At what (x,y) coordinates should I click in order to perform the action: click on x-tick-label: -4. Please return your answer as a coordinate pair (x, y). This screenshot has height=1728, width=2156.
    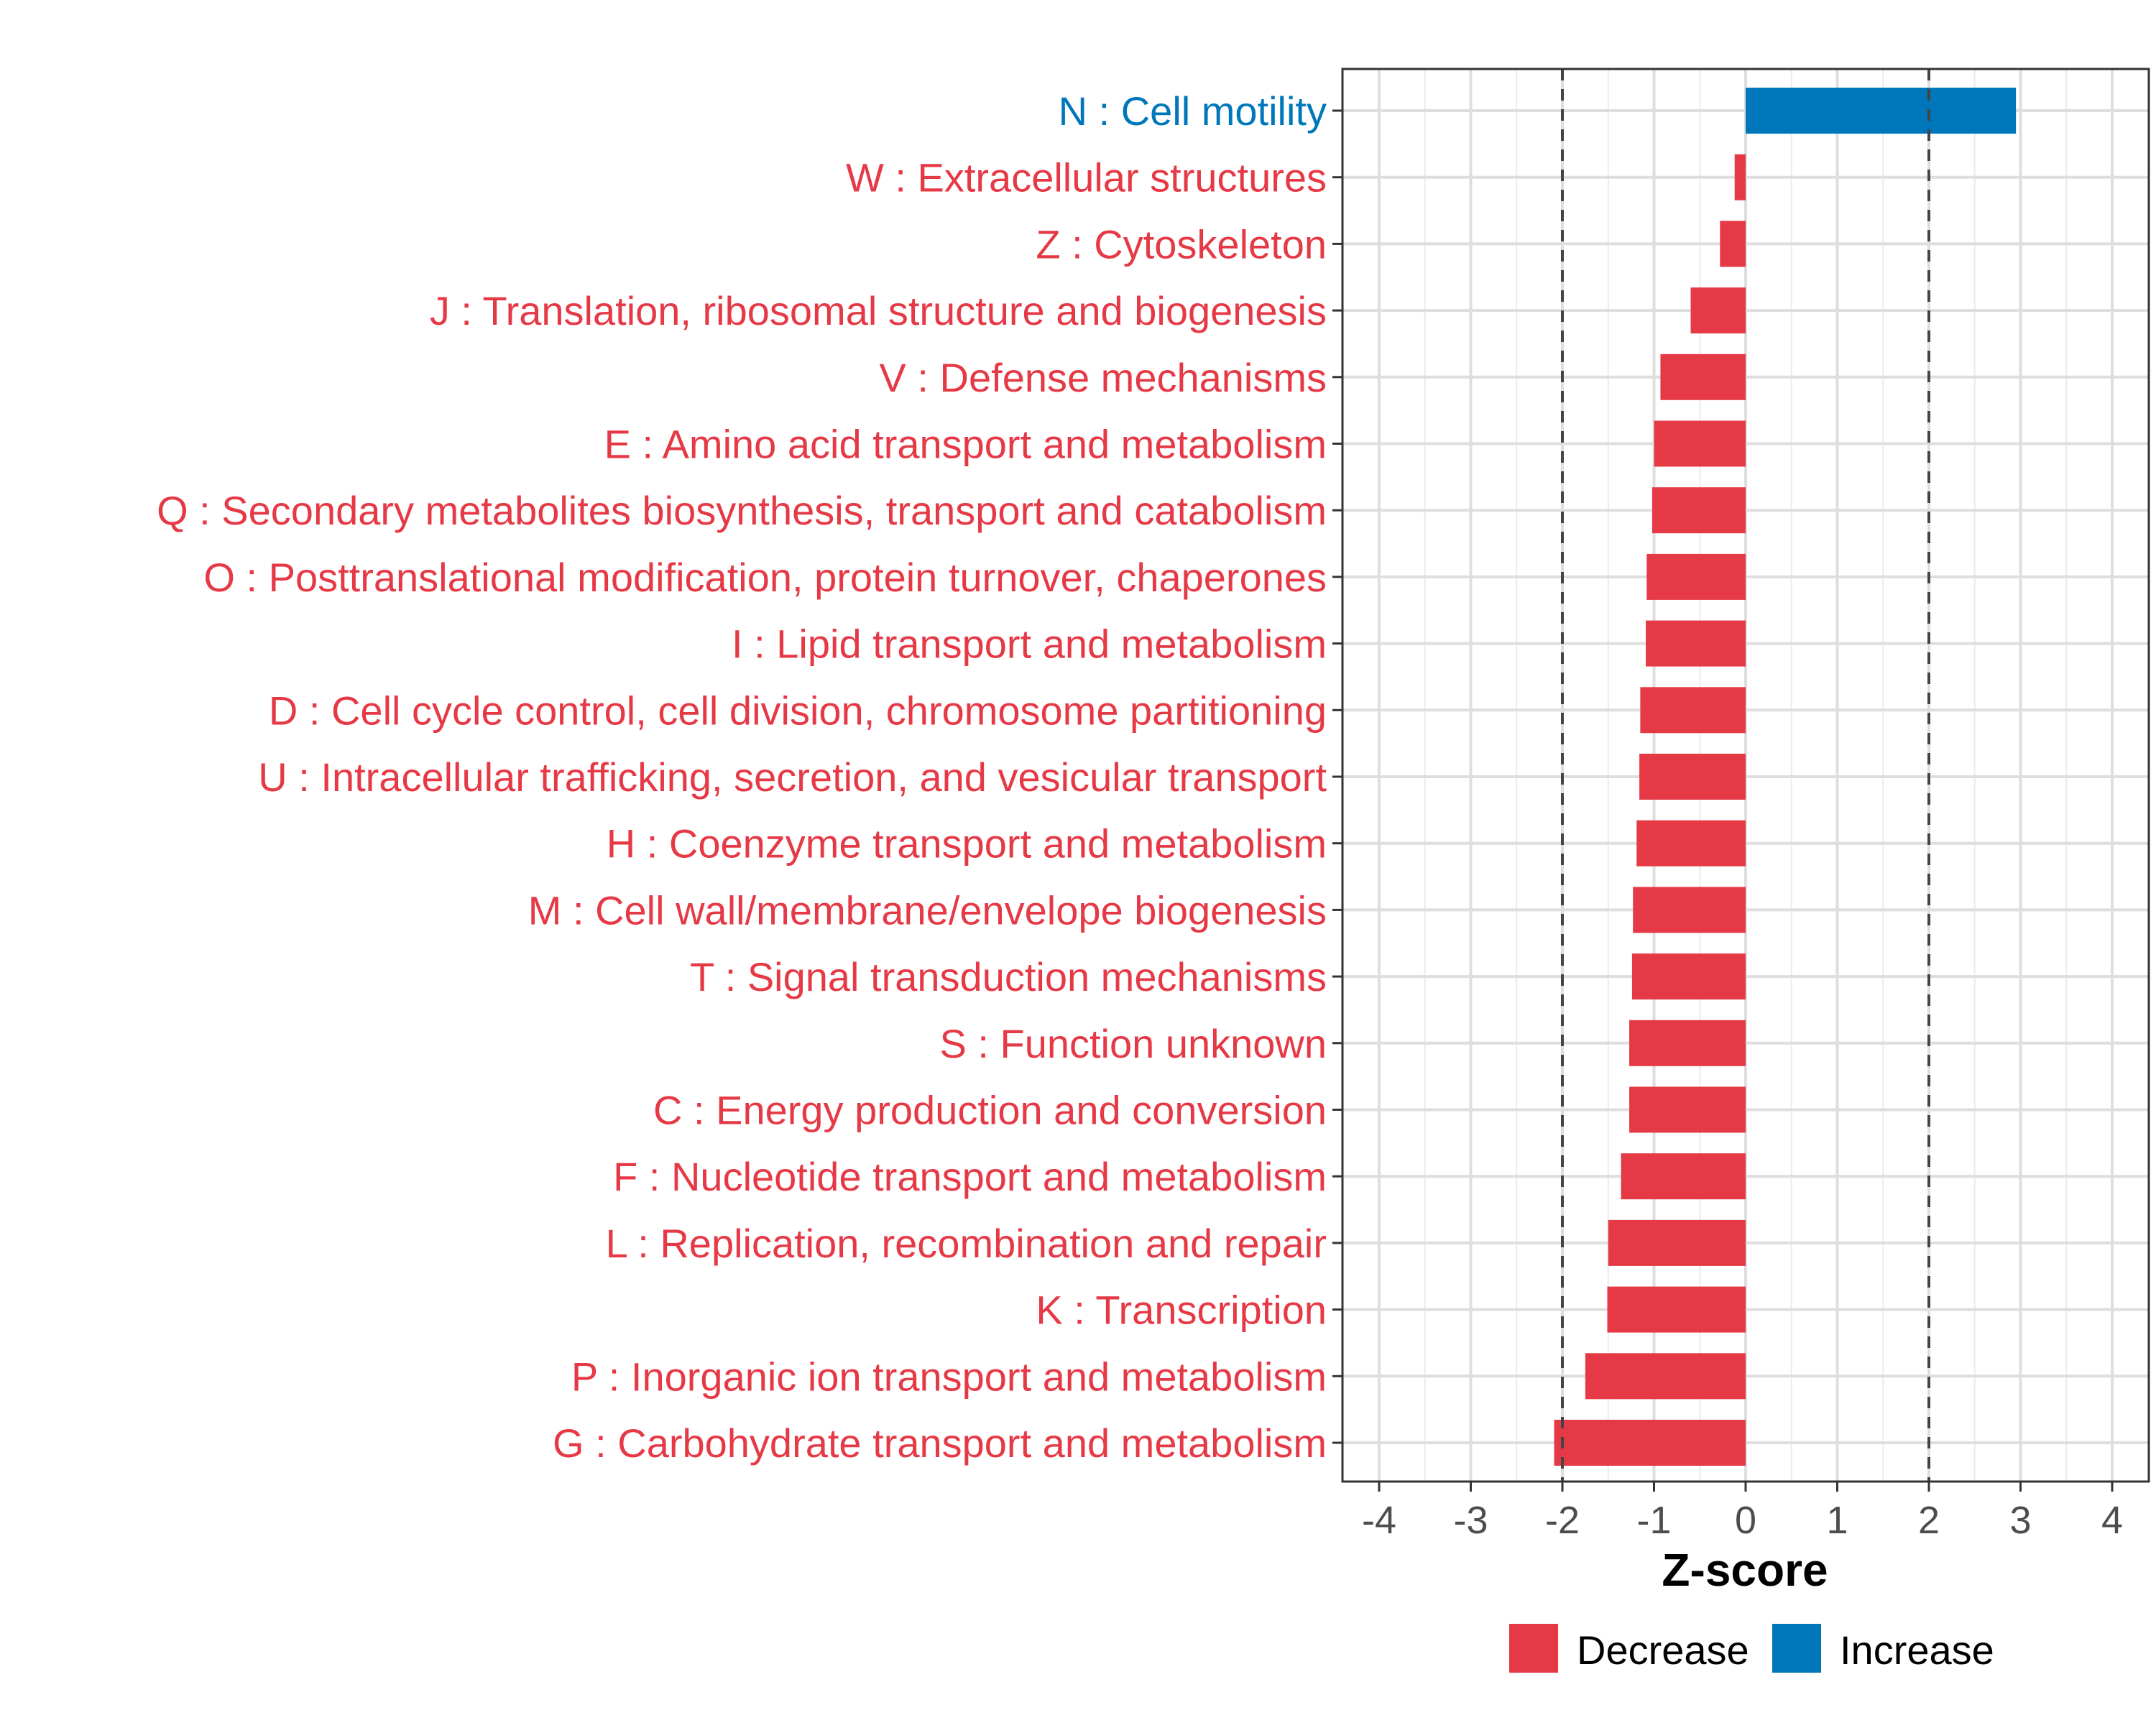
    Looking at the image, I should click on (1379, 1521).